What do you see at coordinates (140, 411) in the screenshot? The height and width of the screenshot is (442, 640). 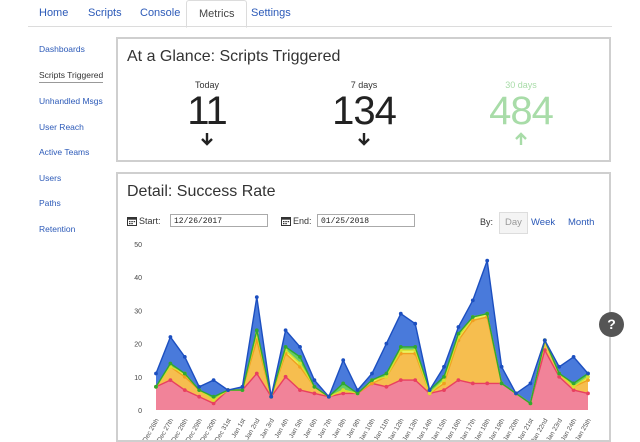 I see `y-tick-label: 0` at bounding box center [140, 411].